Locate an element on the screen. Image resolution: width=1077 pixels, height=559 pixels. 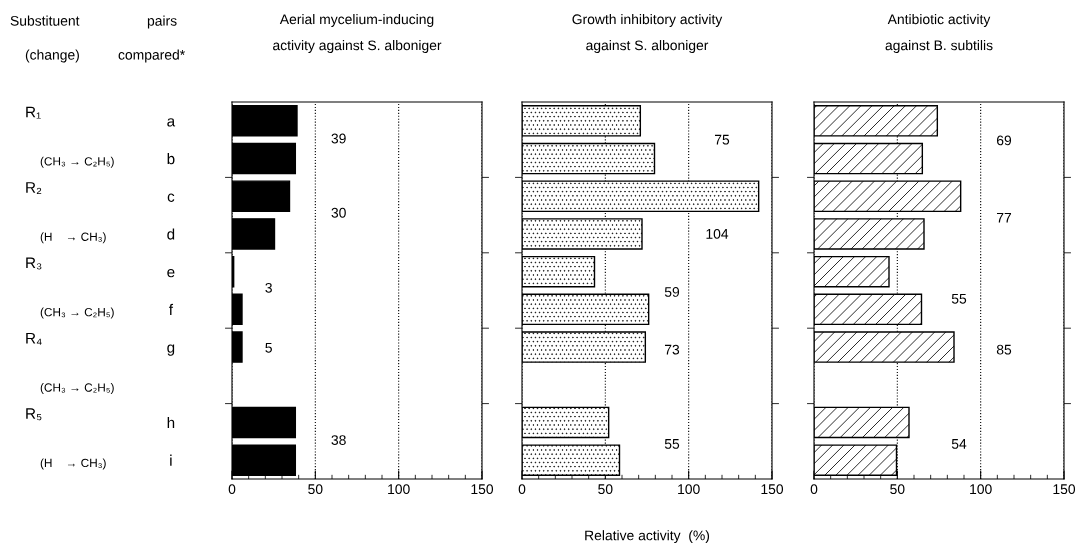
y-tick-label: i is located at coordinates (171, 460).